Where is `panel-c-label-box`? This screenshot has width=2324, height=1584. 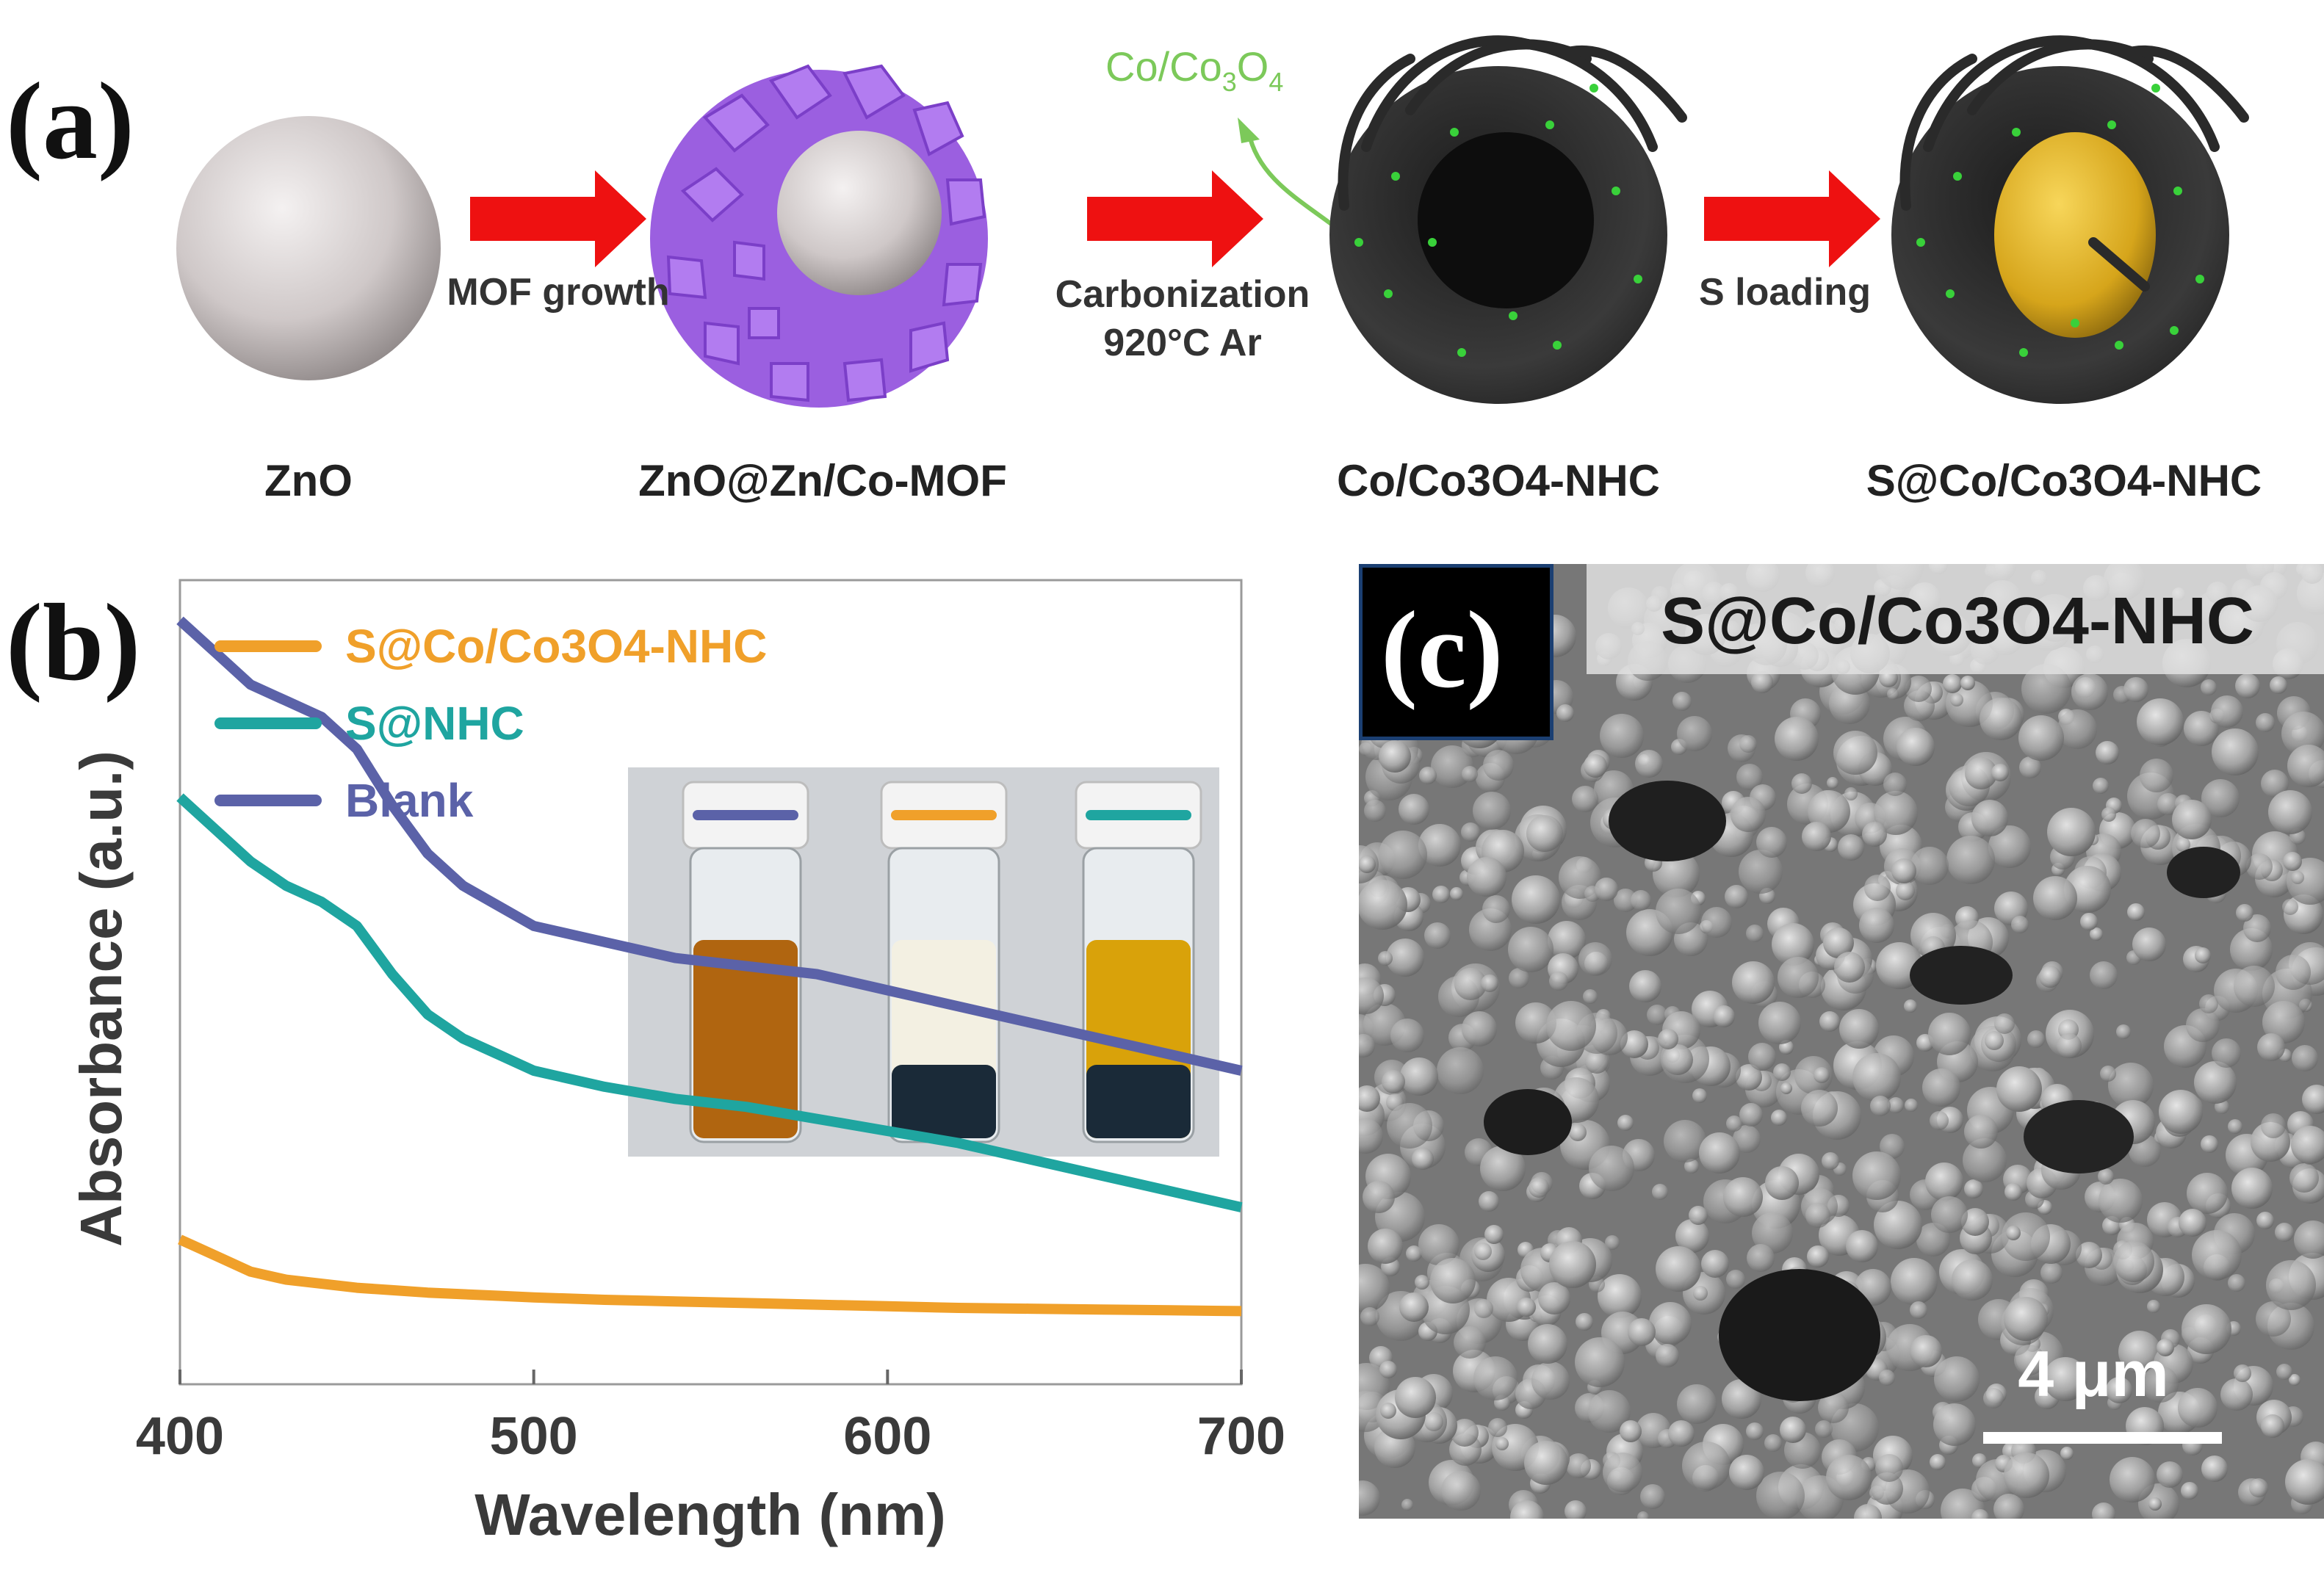 panel-c-label-box is located at coordinates (1456, 652).